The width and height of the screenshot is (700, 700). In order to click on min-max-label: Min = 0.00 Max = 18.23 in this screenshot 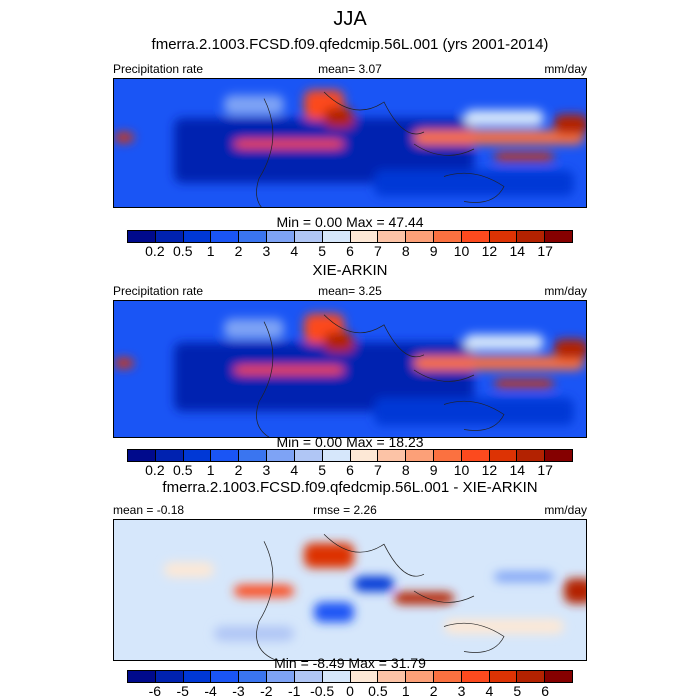, I will do `click(350, 442)`.